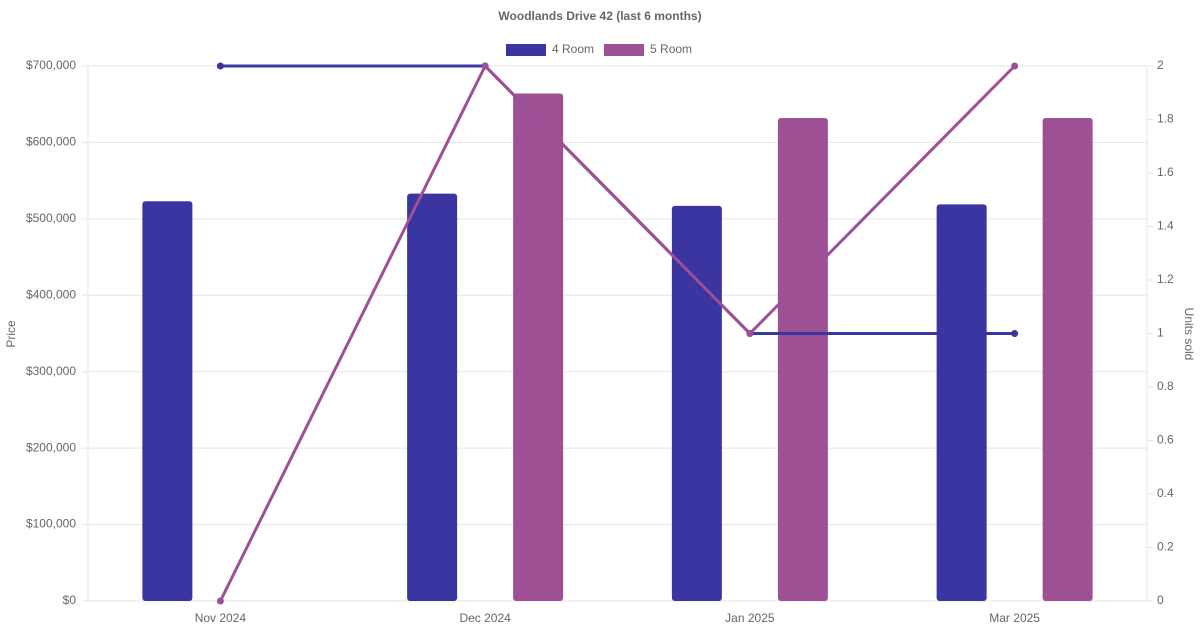 The width and height of the screenshot is (1200, 630). Describe the element at coordinates (750, 618) in the screenshot. I see `x-tick-label: Jan 2025` at that location.